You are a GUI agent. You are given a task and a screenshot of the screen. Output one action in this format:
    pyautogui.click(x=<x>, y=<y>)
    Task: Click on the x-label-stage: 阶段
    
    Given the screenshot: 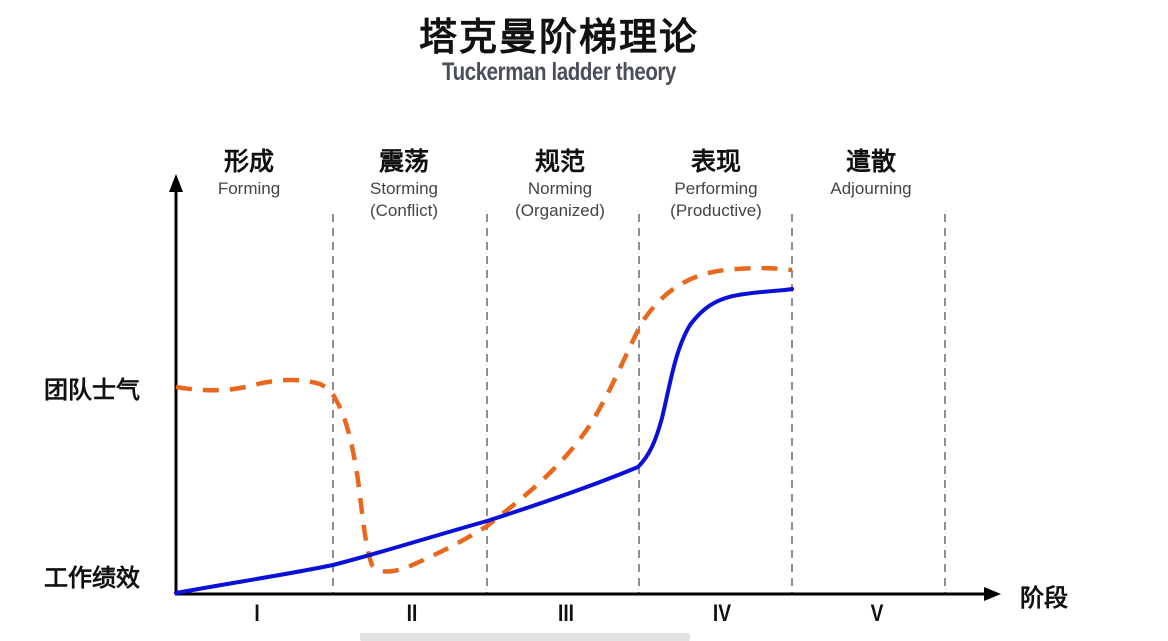 What is the action you would take?
    pyautogui.click(x=1044, y=598)
    